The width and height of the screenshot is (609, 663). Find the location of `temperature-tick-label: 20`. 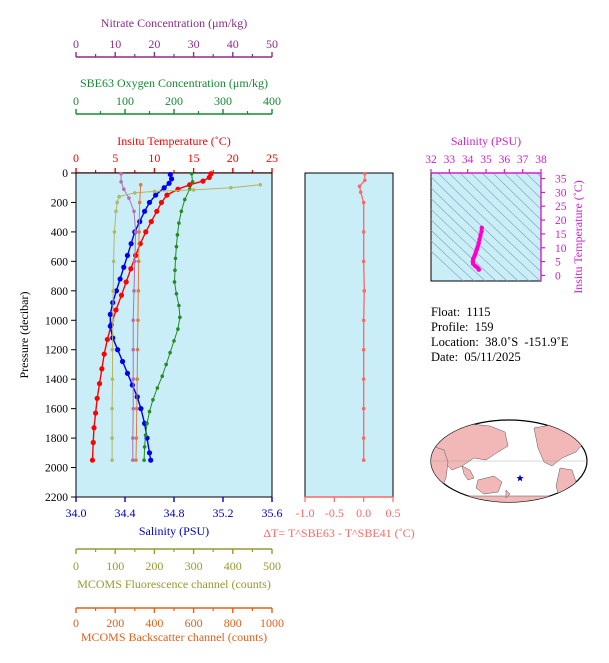

temperature-tick-label: 20 is located at coordinates (233, 158).